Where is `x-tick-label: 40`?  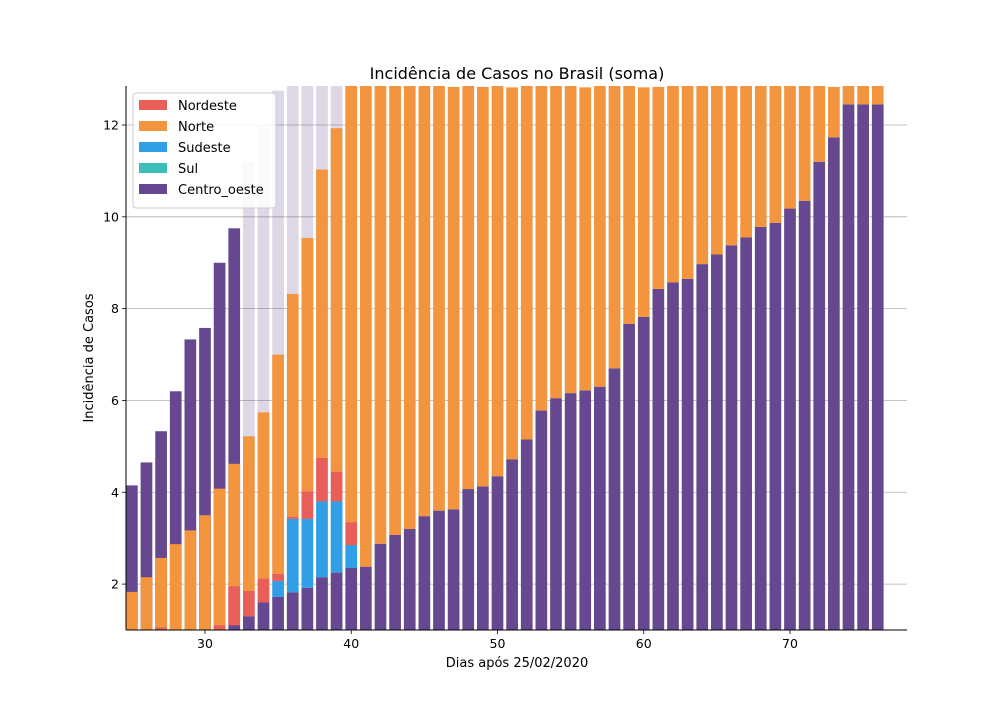
x-tick-label: 40 is located at coordinates (351, 643).